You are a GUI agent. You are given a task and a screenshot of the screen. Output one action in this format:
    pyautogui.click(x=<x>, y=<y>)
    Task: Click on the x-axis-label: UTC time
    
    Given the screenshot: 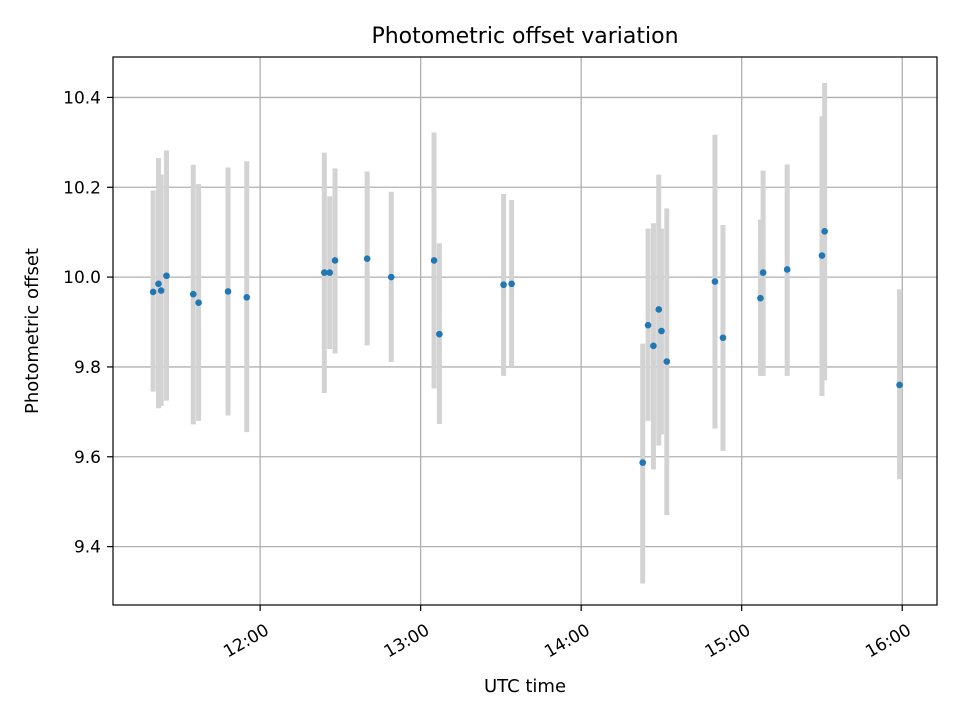 What is the action you would take?
    pyautogui.click(x=525, y=686)
    